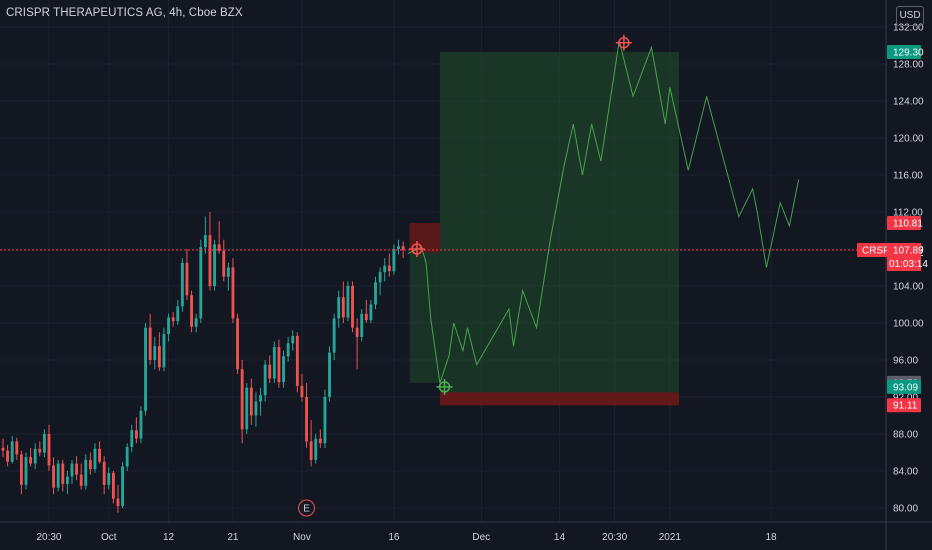 The height and width of the screenshot is (550, 932). What do you see at coordinates (560, 537) in the screenshot?
I see `x-tick-label: 14` at bounding box center [560, 537].